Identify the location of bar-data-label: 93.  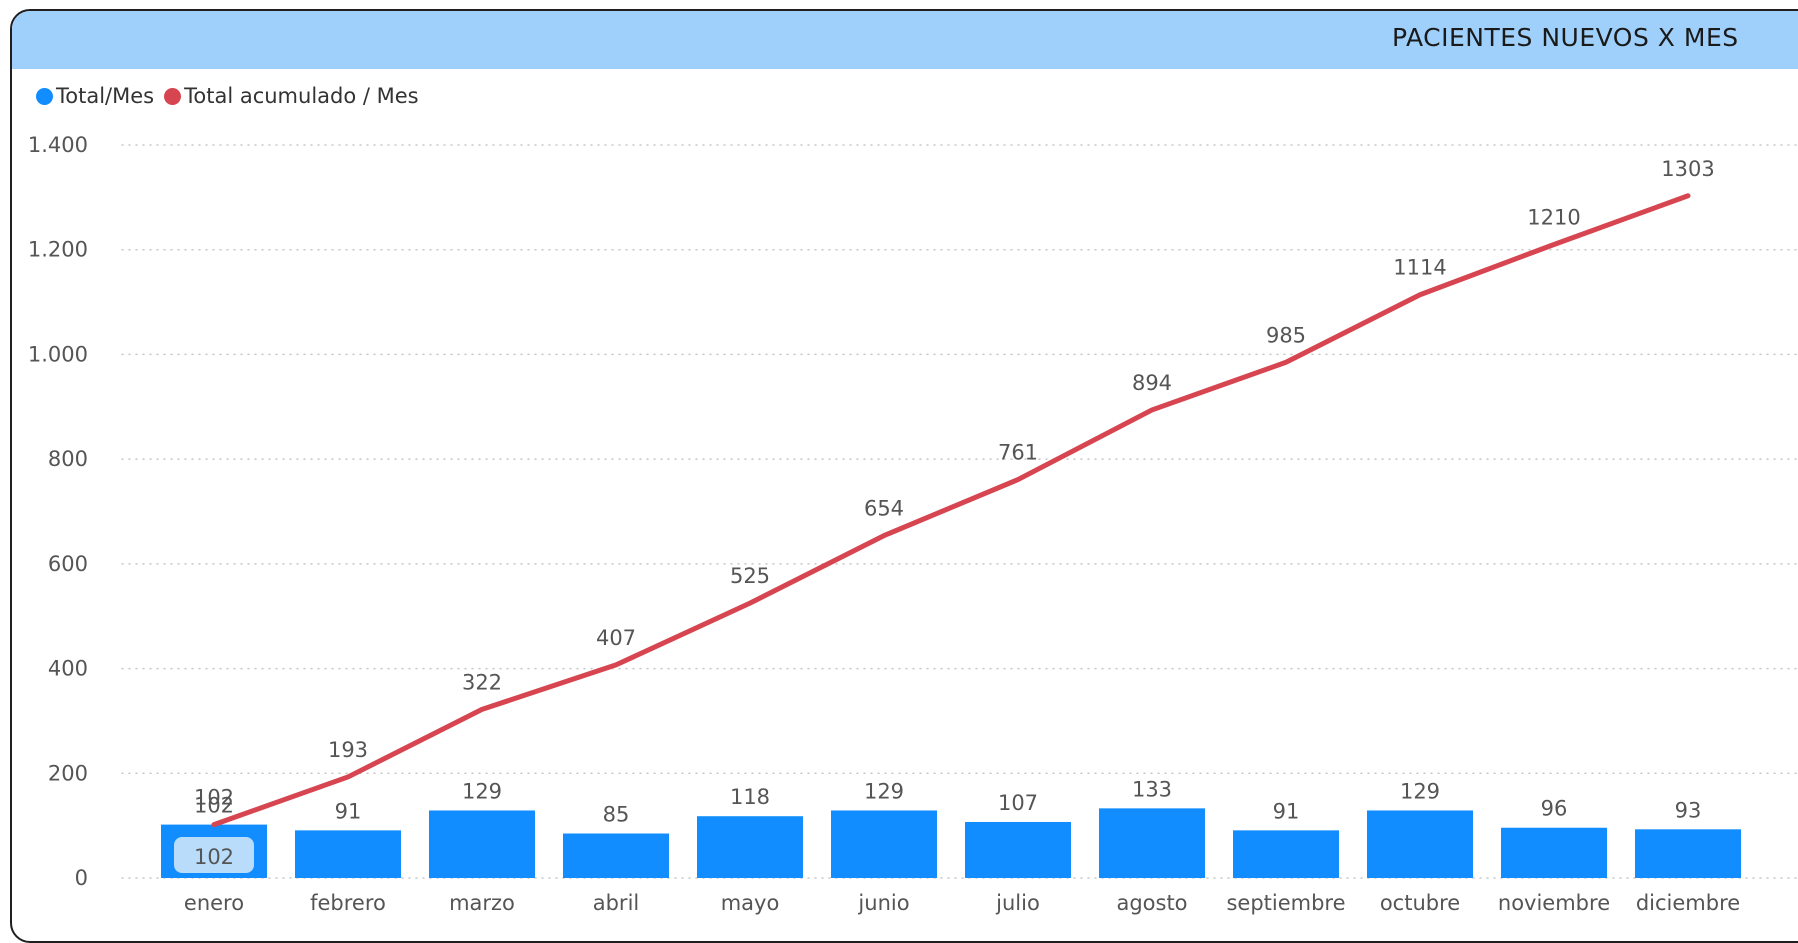
(1688, 810).